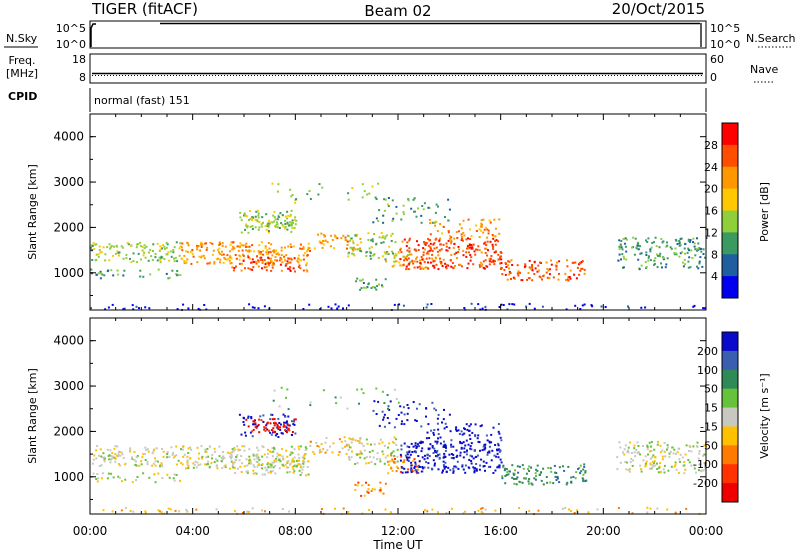  I want to click on date-title: 20/Oct/2015, so click(658, 9).